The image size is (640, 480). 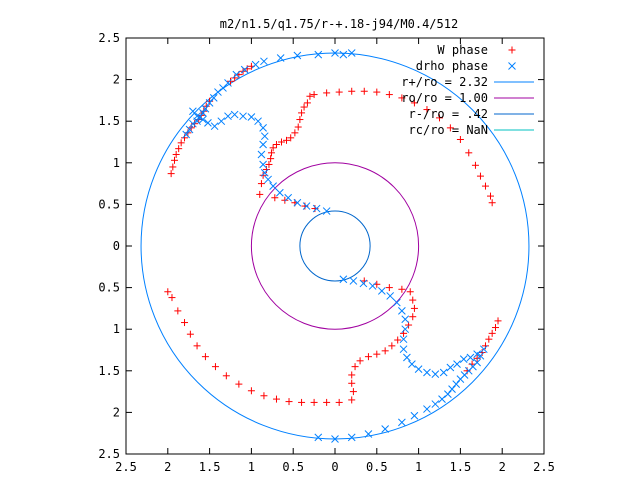 I want to click on legend-label: rc/ro = NaN, so click(x=448, y=130).